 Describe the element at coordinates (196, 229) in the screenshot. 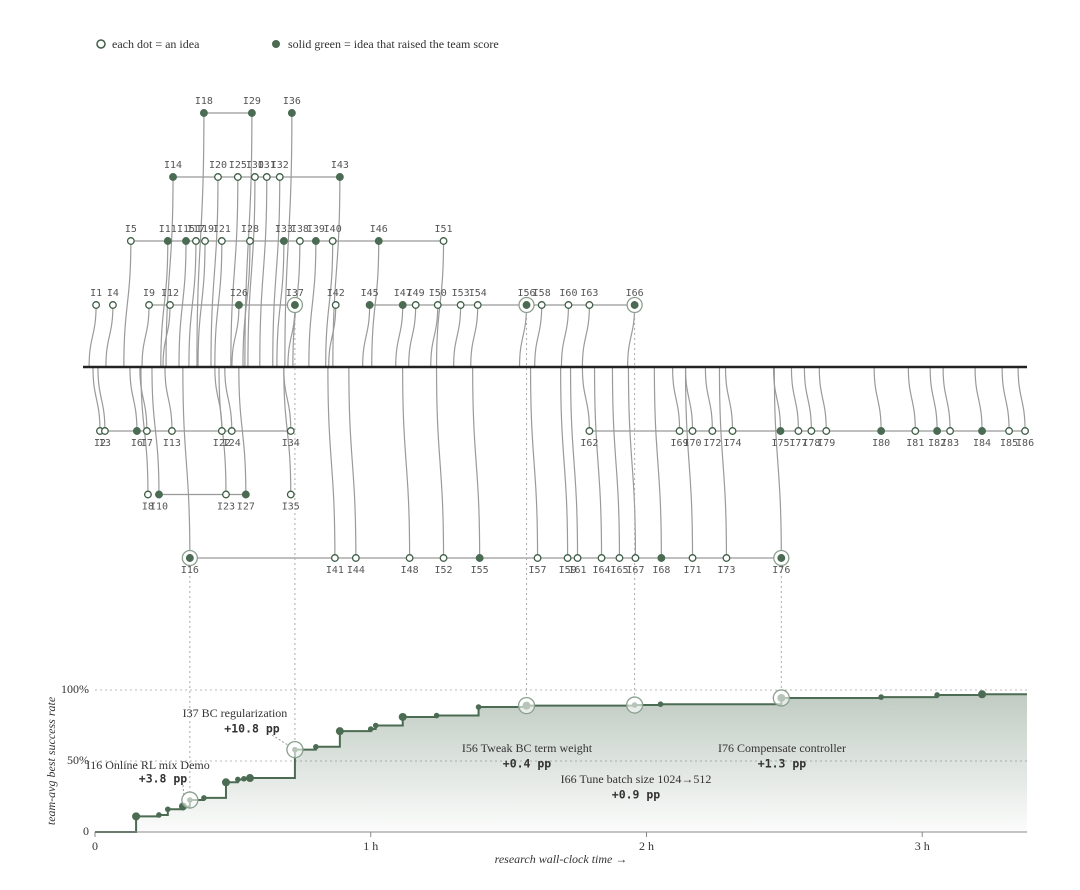

I see `node-label: I17` at that location.